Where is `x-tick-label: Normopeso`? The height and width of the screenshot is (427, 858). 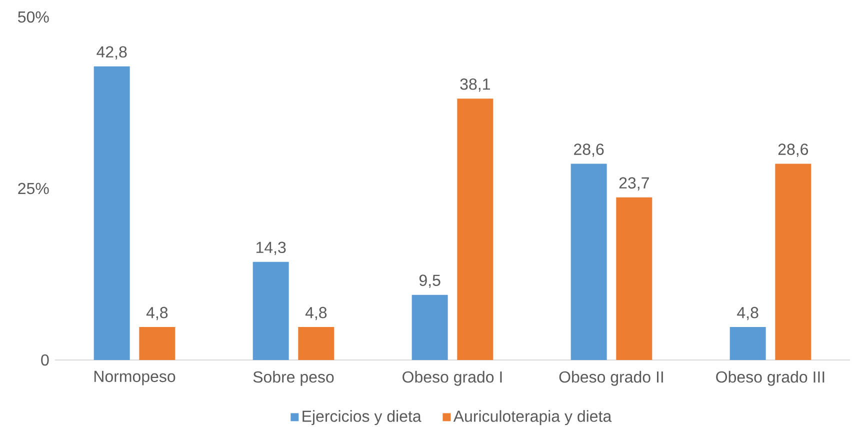 x-tick-label: Normopeso is located at coordinates (135, 378).